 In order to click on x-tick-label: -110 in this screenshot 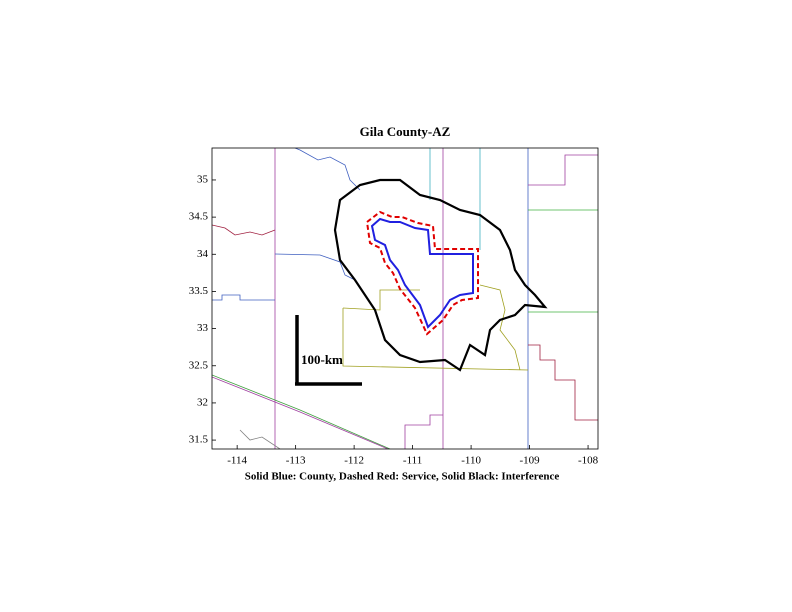, I will do `click(471, 461)`.